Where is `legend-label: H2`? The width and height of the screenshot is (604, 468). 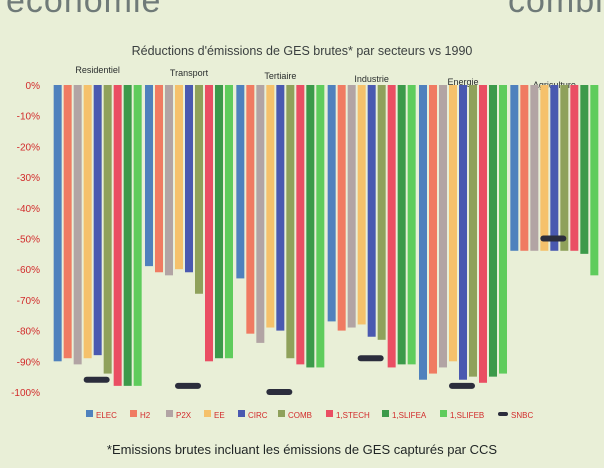
legend-label: H2 is located at coordinates (145, 415).